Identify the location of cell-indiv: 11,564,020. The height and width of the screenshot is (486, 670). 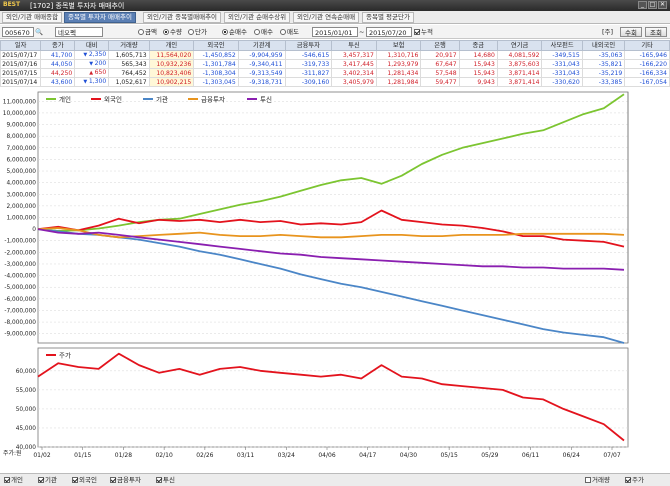
(171, 55).